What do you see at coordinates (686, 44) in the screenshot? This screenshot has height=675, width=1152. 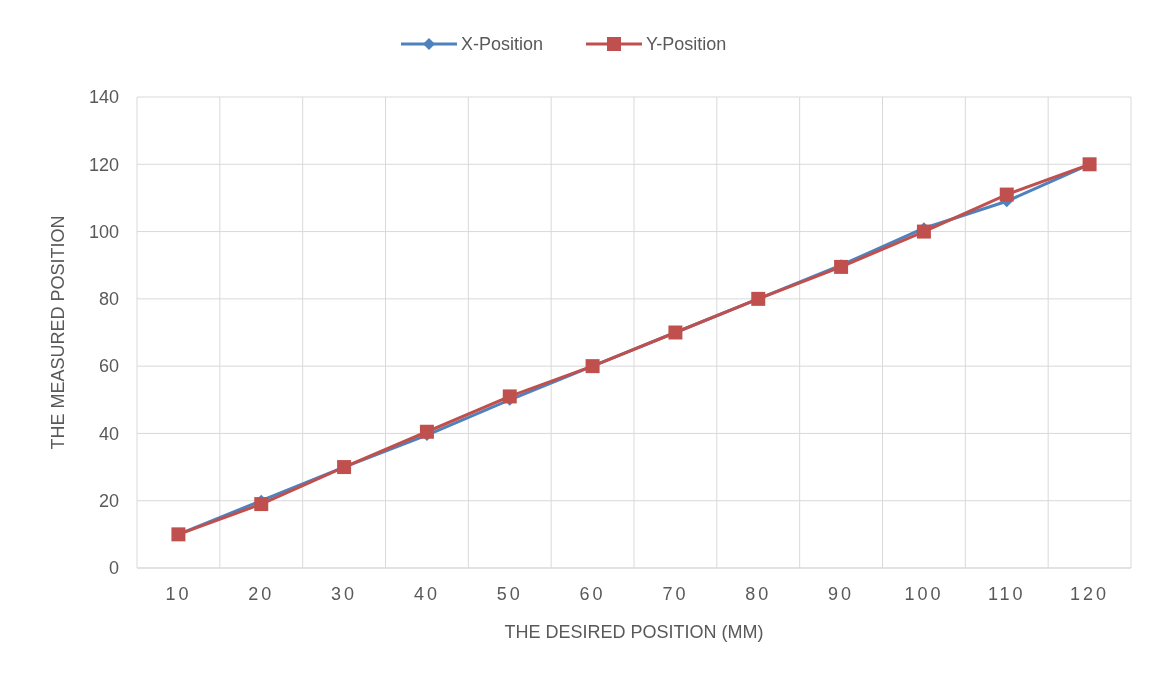 I see `legend-label: Y-Position` at bounding box center [686, 44].